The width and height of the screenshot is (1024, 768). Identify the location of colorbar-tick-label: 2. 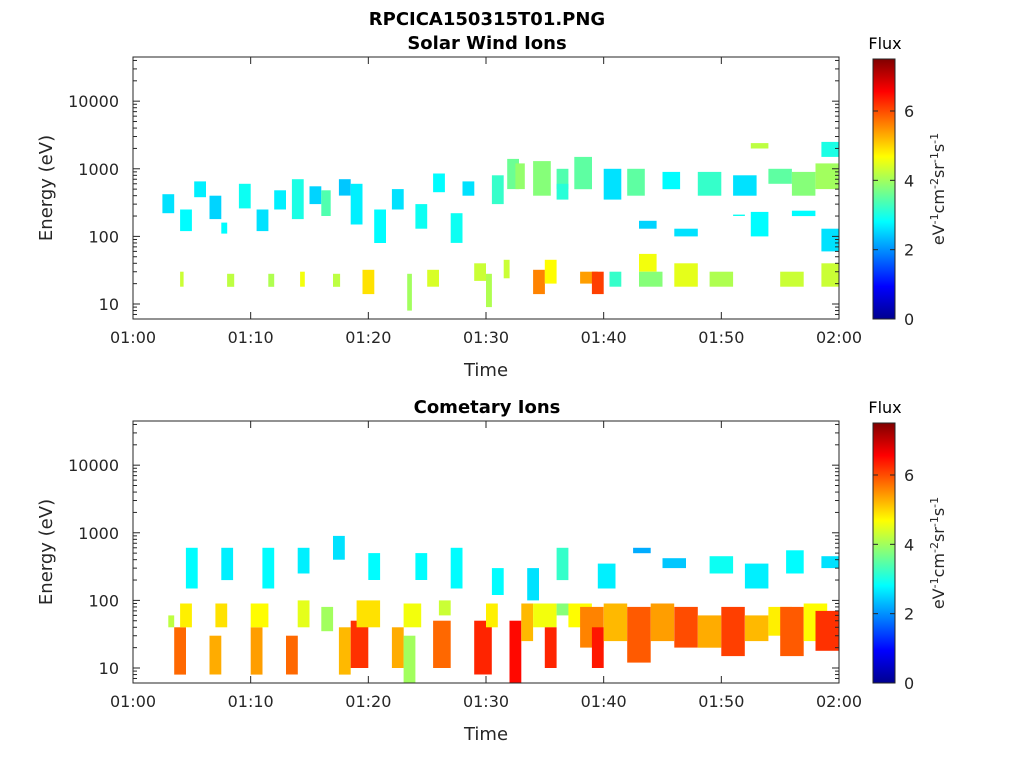
(909, 250).